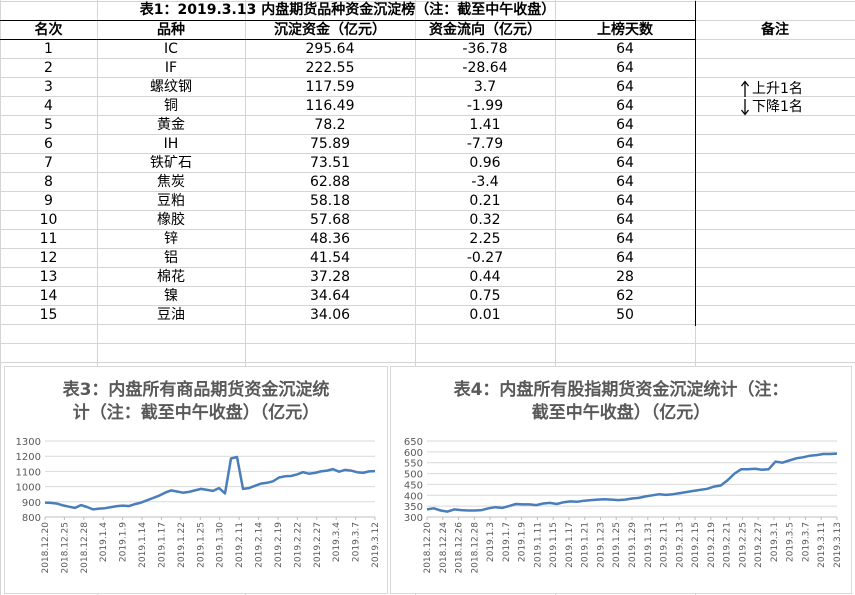 The width and height of the screenshot is (855, 595). Describe the element at coordinates (777, 107) in the screenshot. I see `note-down: 下降1名` at that location.